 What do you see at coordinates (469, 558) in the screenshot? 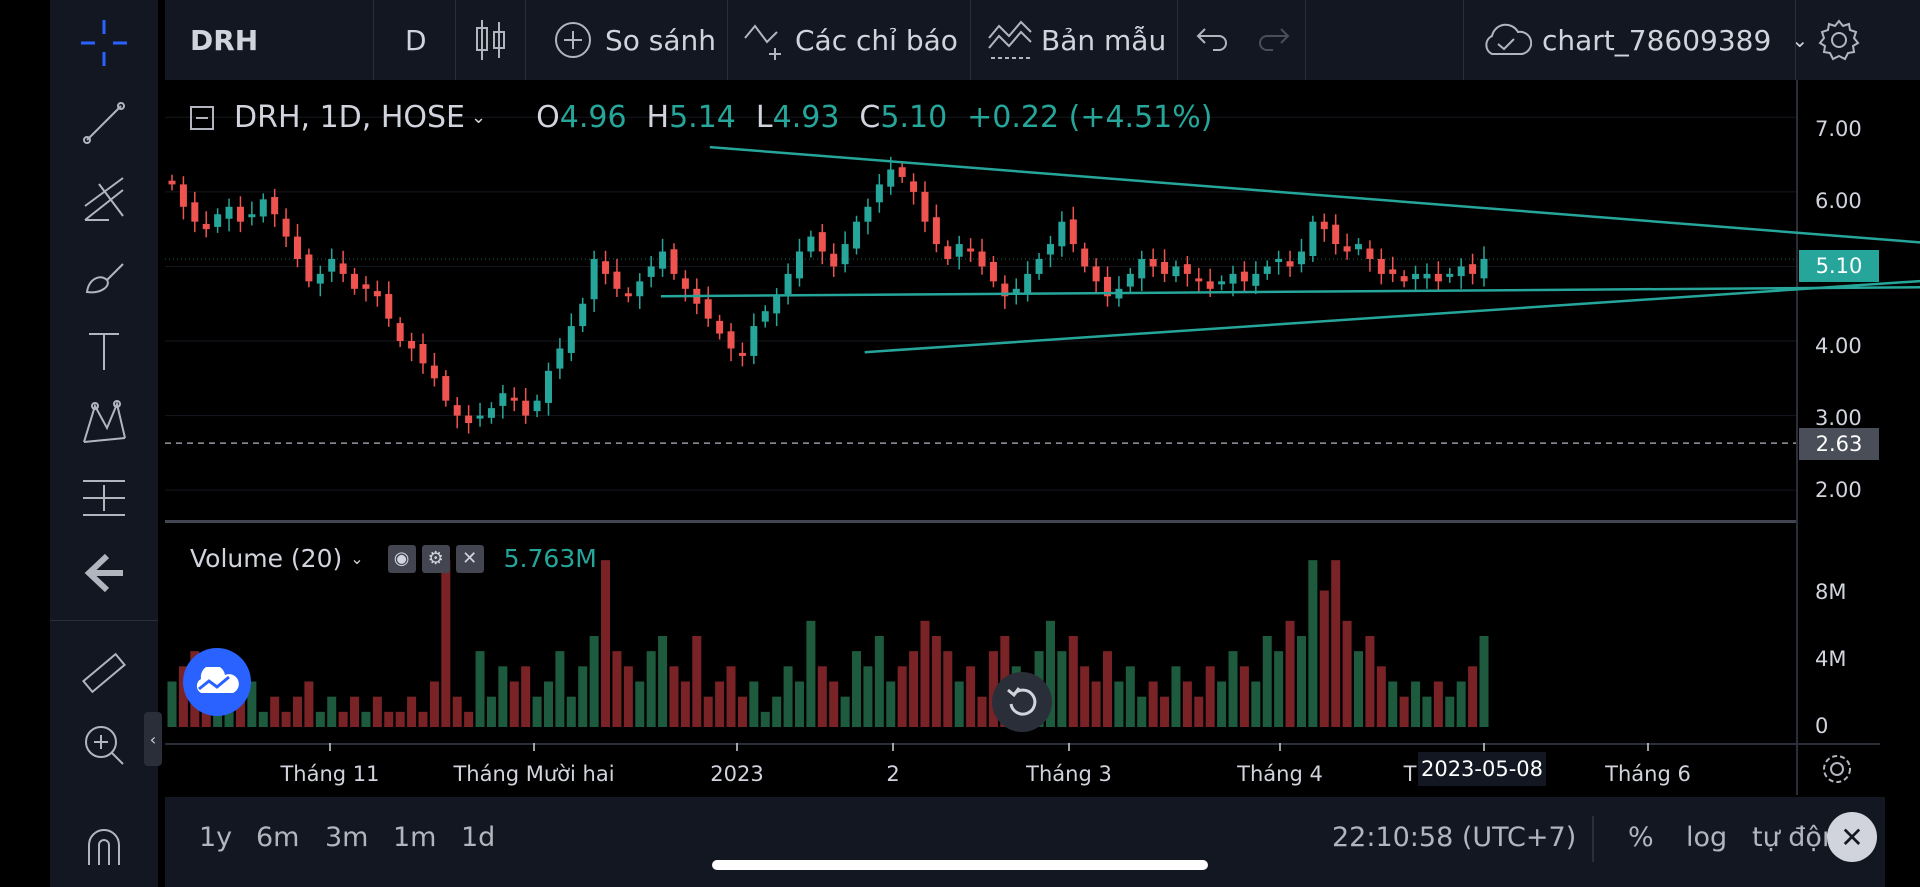
I see `close-icon: ✕` at bounding box center [469, 558].